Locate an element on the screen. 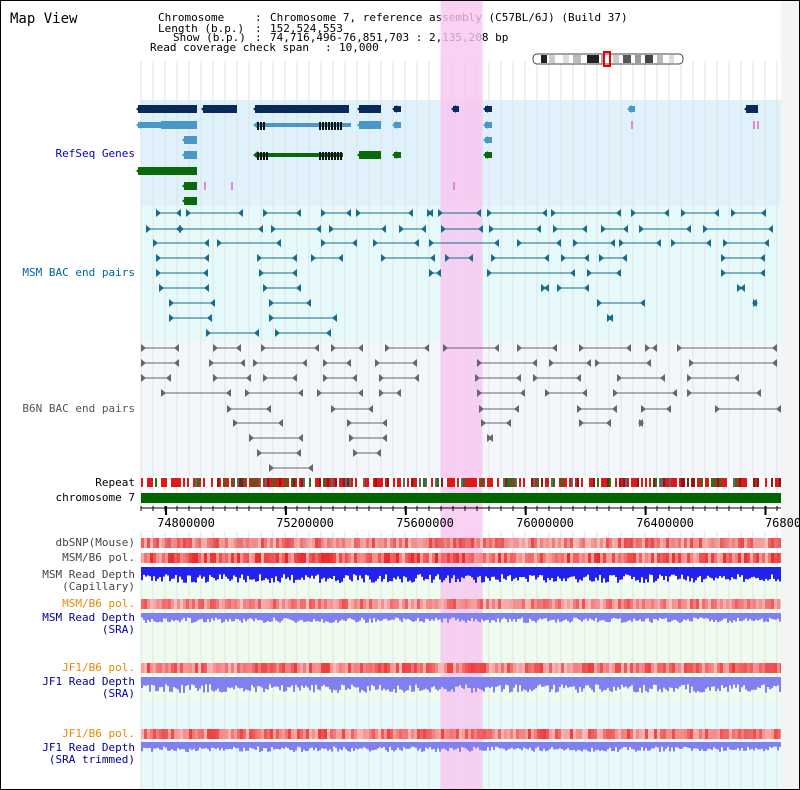  msm-bac-label: MSM BAC end pairs is located at coordinates (78, 272).